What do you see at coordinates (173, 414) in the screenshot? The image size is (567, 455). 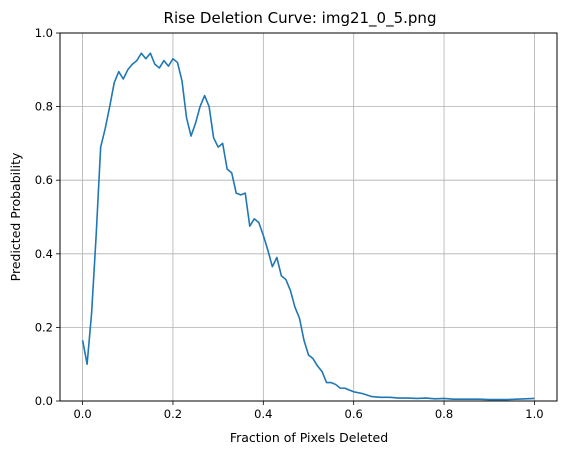 I see `x-tick-label: 0.2` at bounding box center [173, 414].